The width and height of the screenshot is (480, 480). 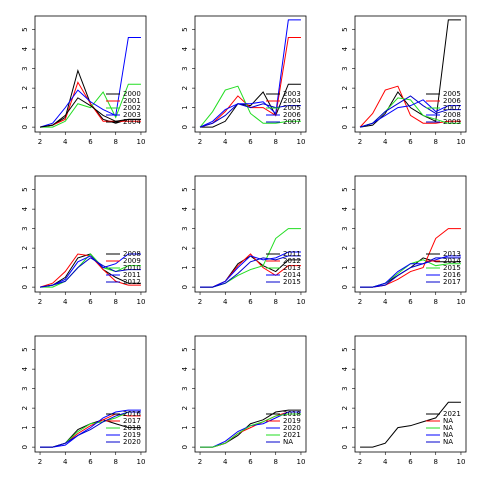 I want to click on legend-label: 2013, so click(x=292, y=268).